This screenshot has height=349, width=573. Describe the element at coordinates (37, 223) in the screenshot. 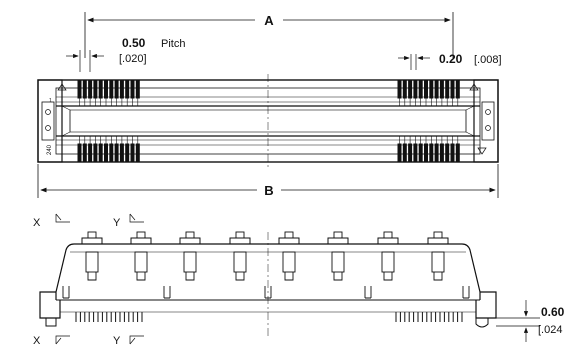

I see `section-x-top: X` at that location.